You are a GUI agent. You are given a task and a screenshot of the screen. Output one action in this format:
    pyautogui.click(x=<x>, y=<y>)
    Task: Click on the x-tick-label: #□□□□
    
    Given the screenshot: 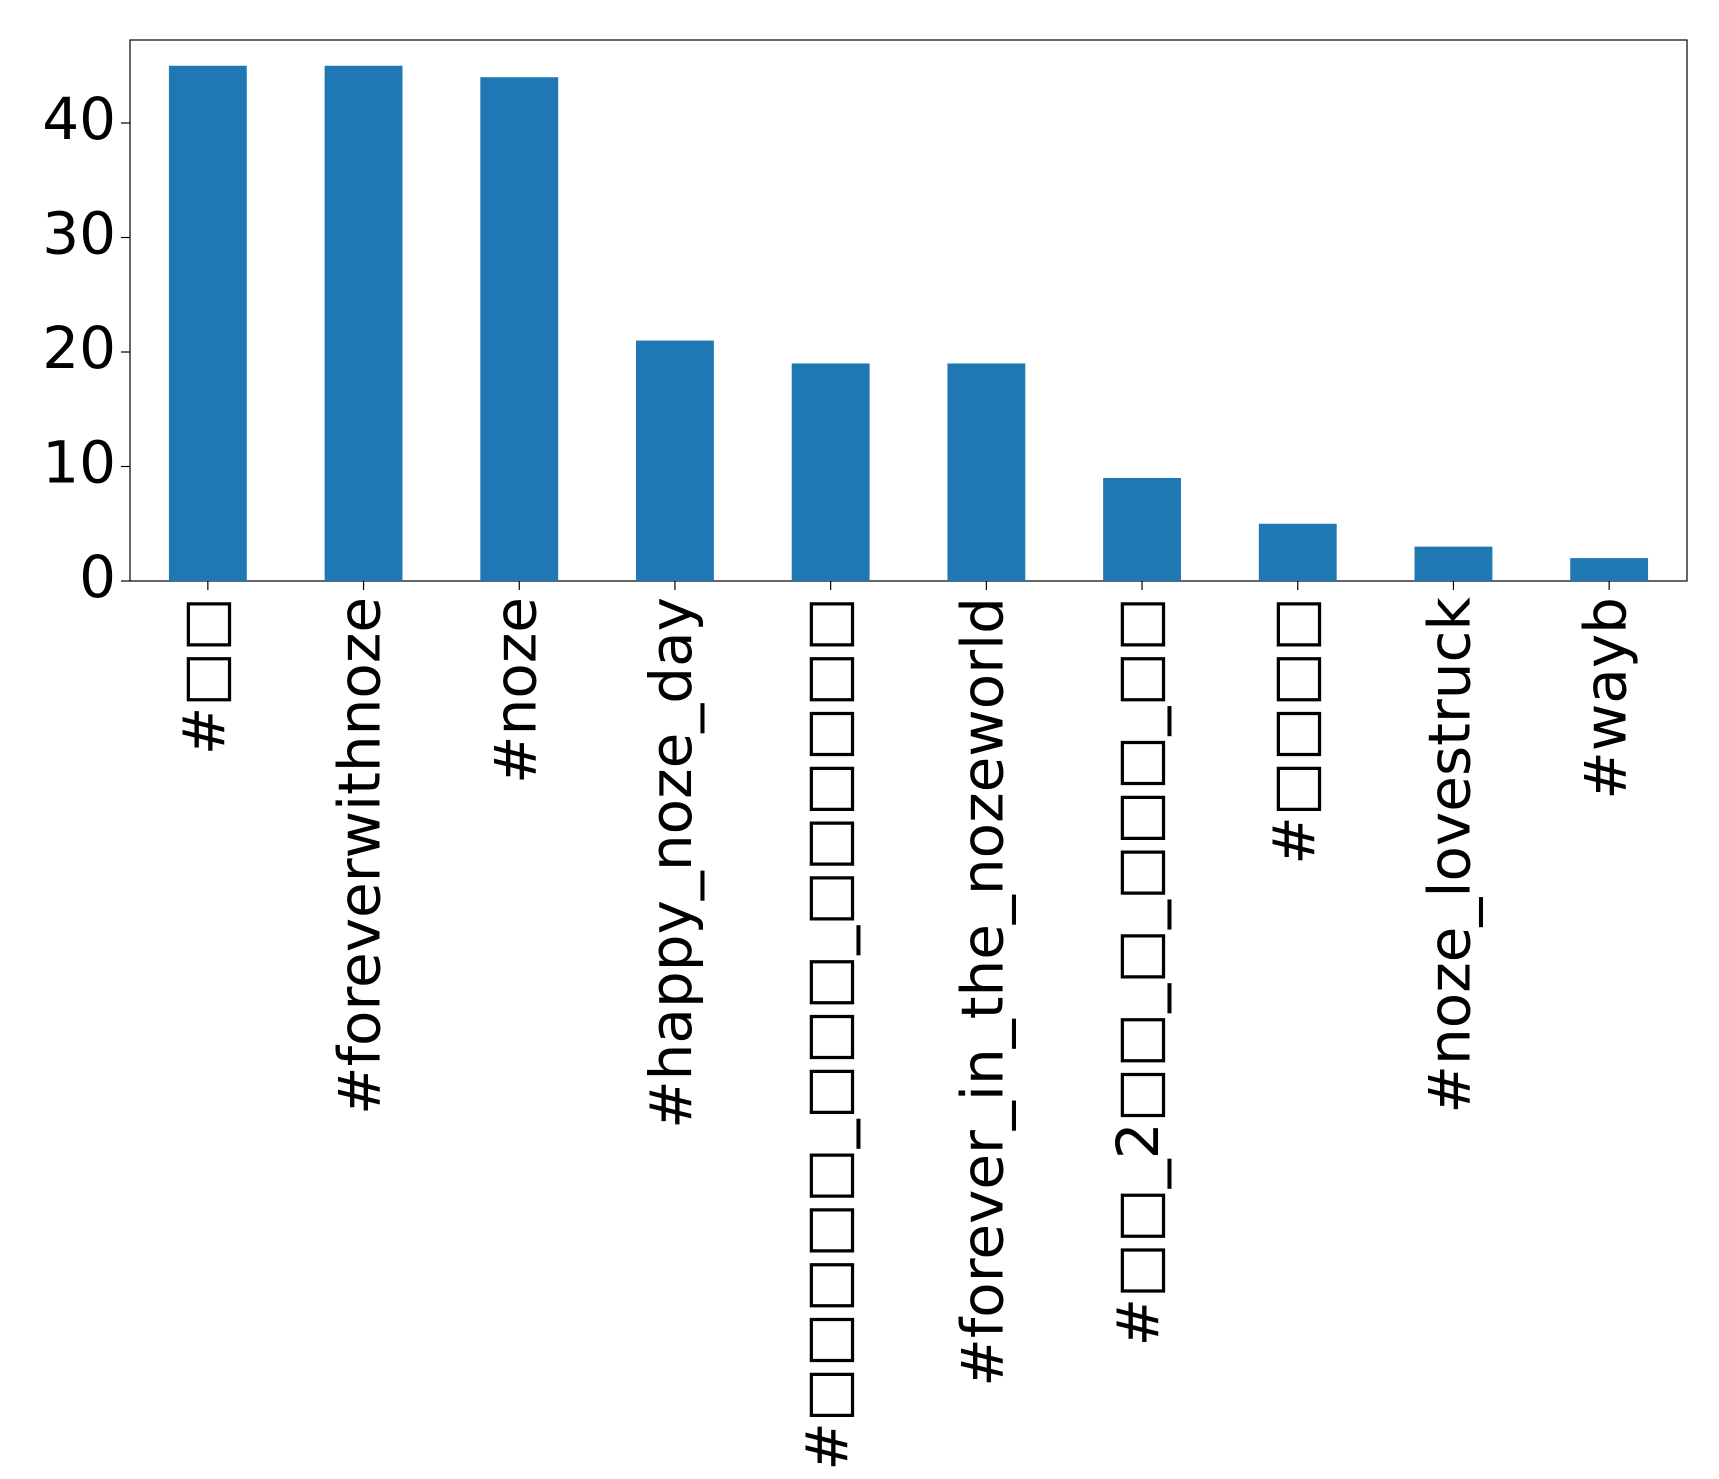 What is the action you would take?
    pyautogui.click(x=1294, y=731)
    